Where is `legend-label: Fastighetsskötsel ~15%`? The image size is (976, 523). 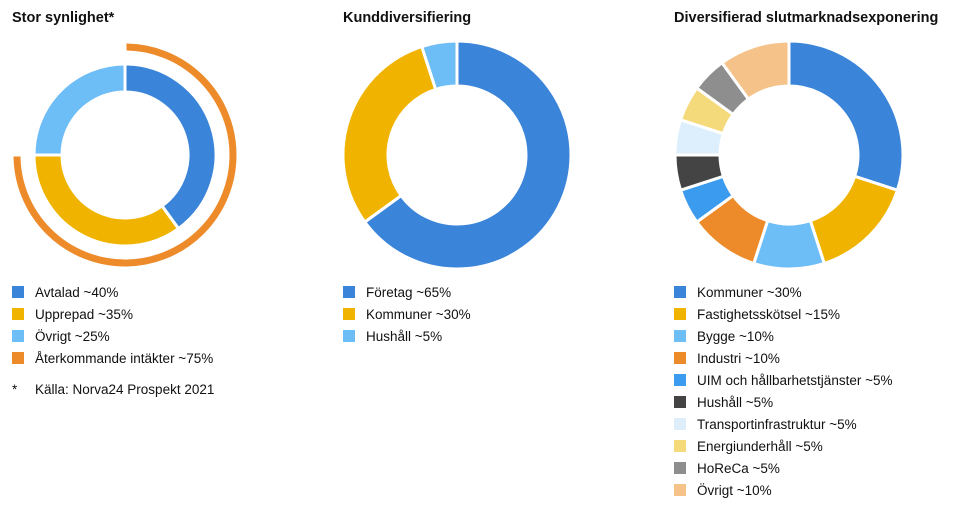 legend-label: Fastighetsskötsel ~15% is located at coordinates (768, 314).